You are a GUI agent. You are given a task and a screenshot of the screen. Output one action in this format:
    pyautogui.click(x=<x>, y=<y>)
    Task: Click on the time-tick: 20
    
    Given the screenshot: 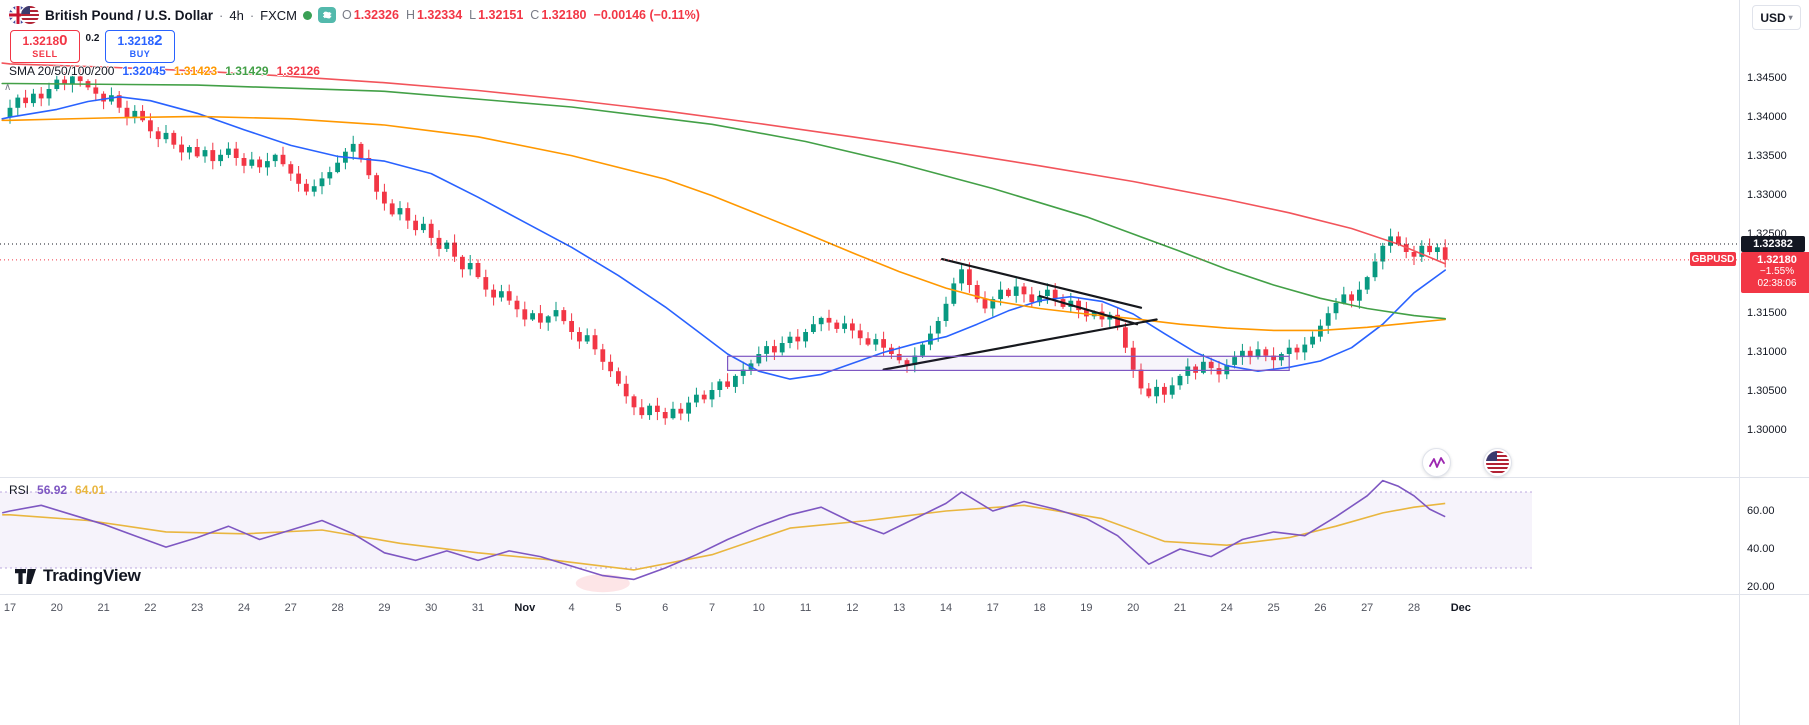 What is the action you would take?
    pyautogui.click(x=1133, y=608)
    